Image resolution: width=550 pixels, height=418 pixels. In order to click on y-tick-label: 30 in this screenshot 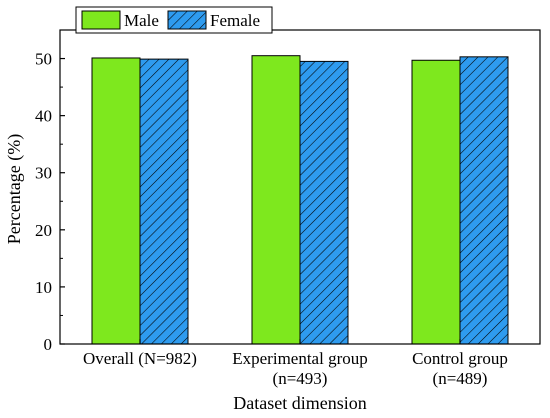, I will do `click(43, 173)`.